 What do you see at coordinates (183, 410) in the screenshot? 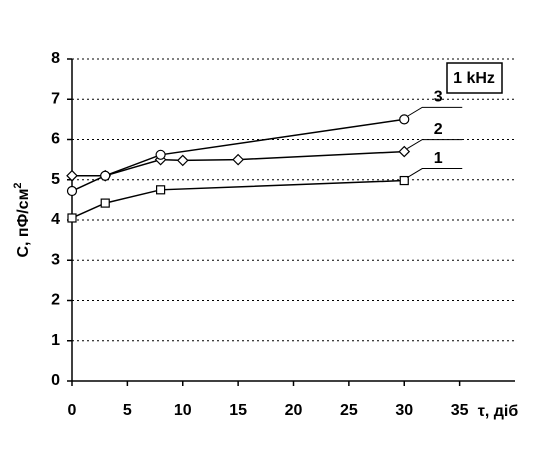
I see `x-tick-label: 10` at bounding box center [183, 410].